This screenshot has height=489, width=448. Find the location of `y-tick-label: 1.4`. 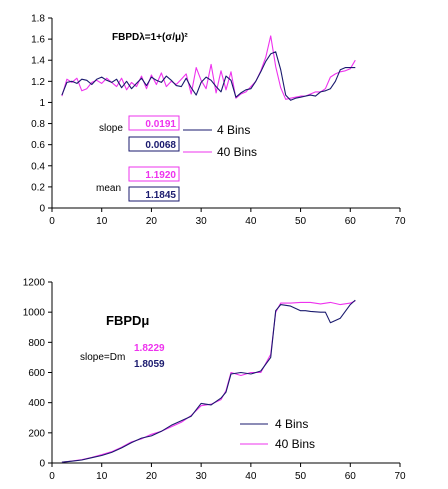

y-tick-label: 1.4 is located at coordinates (38, 61).